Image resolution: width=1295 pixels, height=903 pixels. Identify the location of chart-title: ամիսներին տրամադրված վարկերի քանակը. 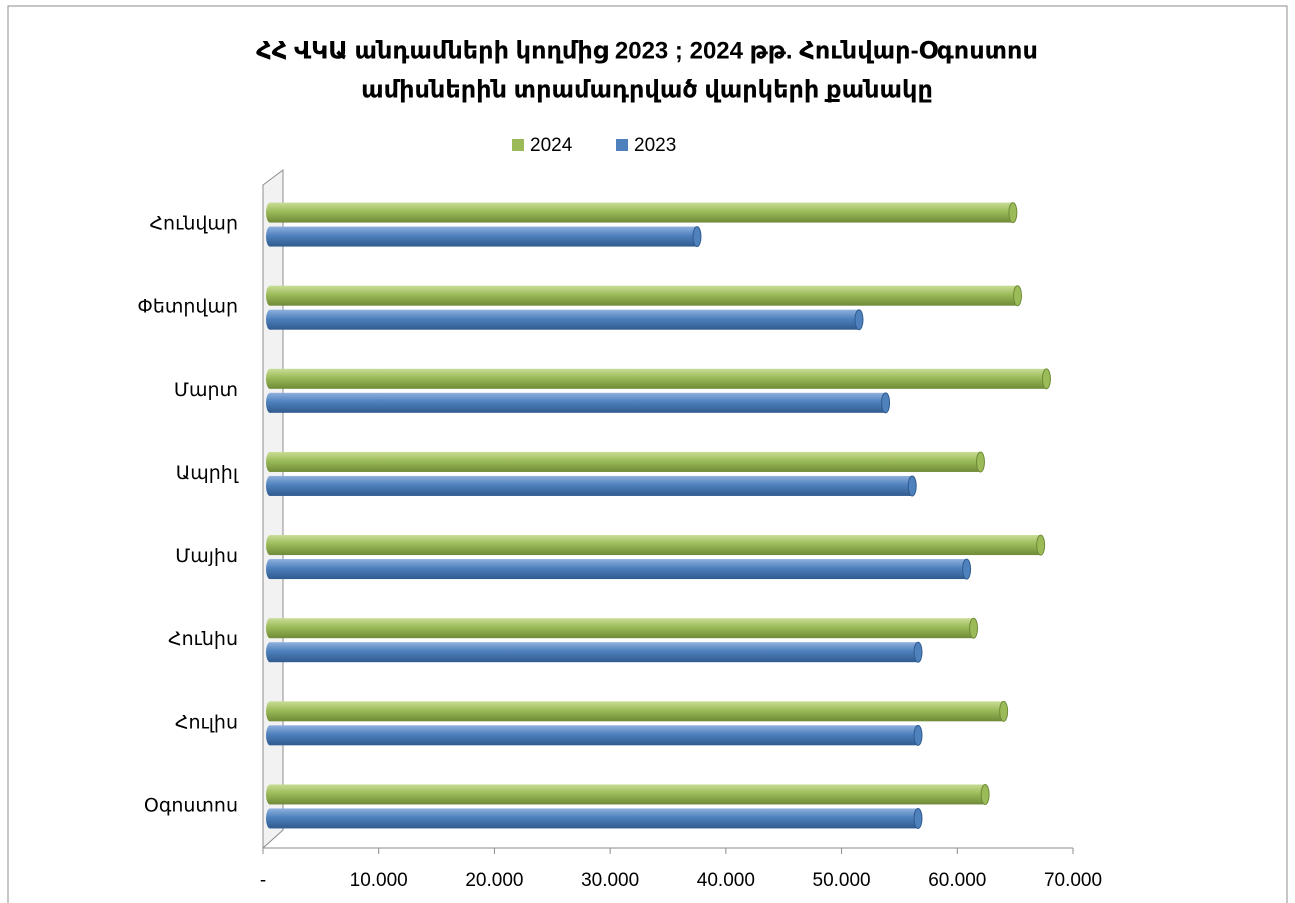
(647, 89).